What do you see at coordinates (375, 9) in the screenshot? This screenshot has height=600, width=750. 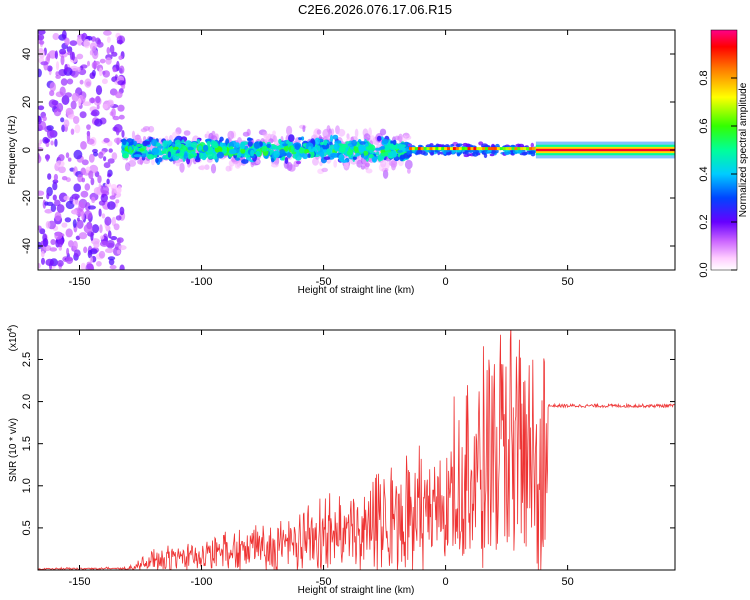 I see `figure-title: C2E6.2026.076.17.06.R15` at bounding box center [375, 9].